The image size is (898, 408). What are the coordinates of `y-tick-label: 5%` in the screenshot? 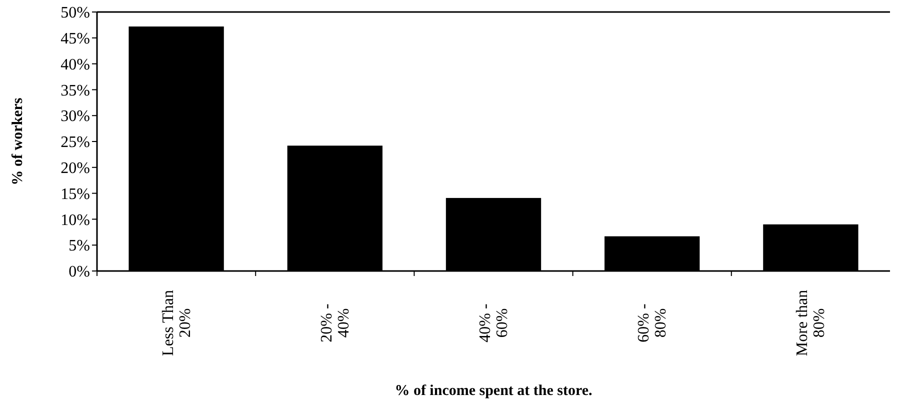 It's located at (79, 246).